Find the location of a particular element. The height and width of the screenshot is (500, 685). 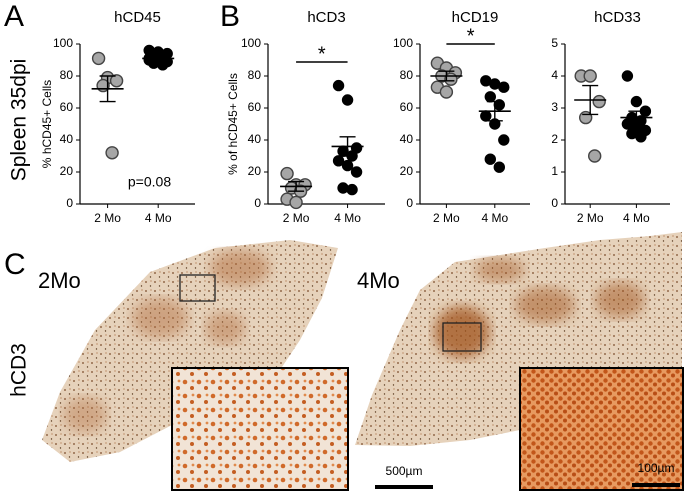

y-axis-label: % of hCD45+ Cells is located at coordinates (233, 124).